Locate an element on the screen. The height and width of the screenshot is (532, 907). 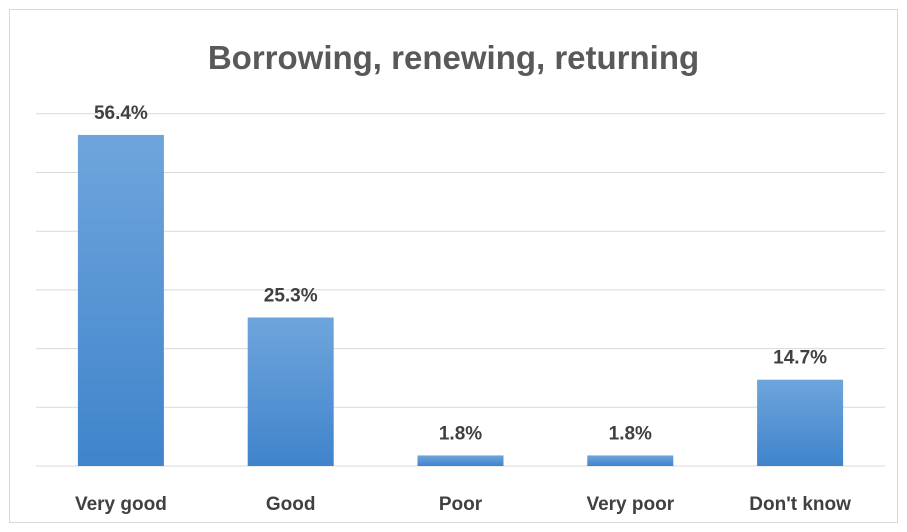
category-label: Good is located at coordinates (291, 504).